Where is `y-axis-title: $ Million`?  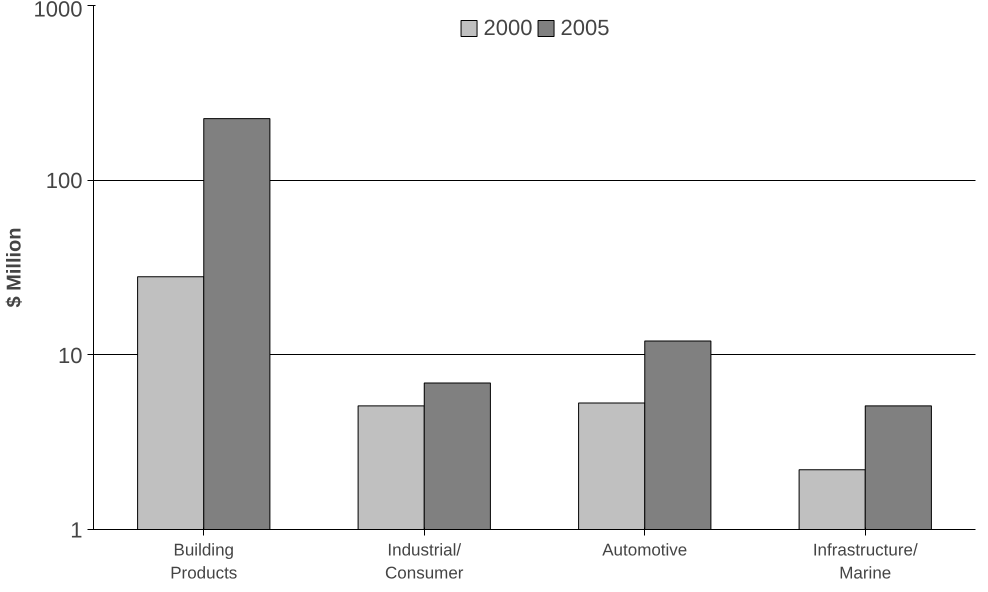 y-axis-title: $ Million is located at coordinates (15, 268).